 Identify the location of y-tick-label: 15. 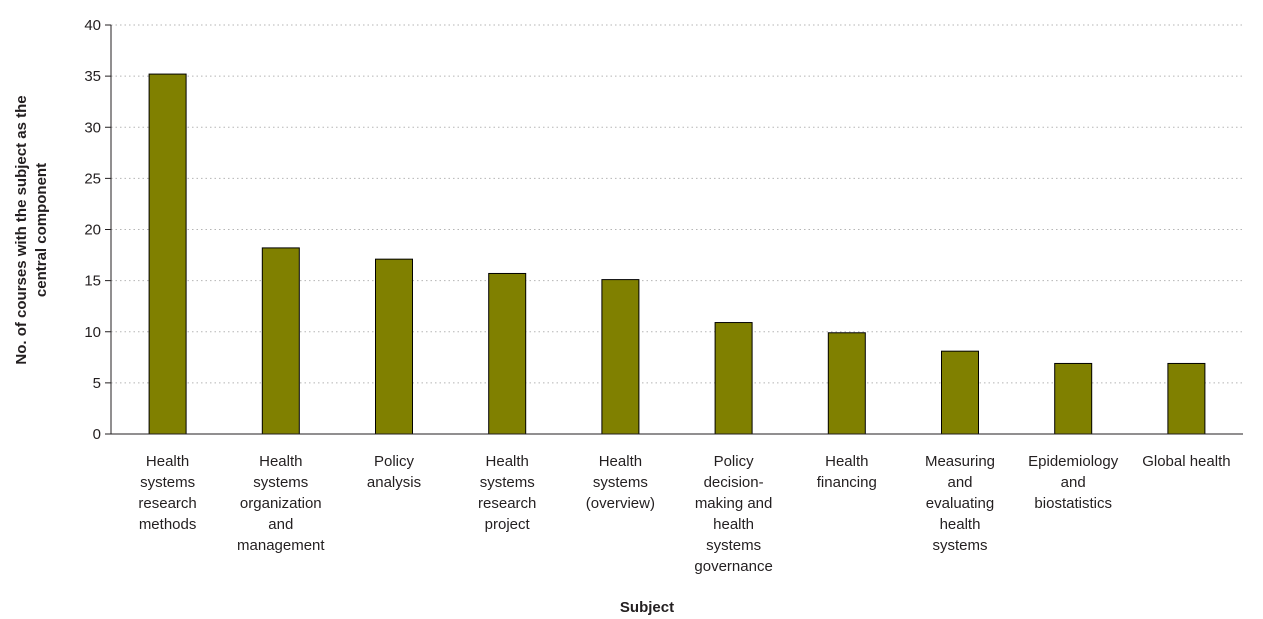
(92, 281).